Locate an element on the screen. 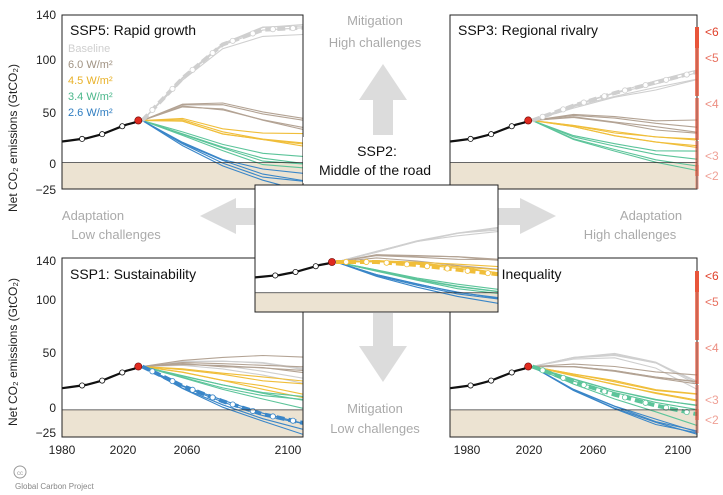 Image resolution: width=723 pixels, height=495 pixels. credit-text: Global Carbon Project is located at coordinates (54, 486).